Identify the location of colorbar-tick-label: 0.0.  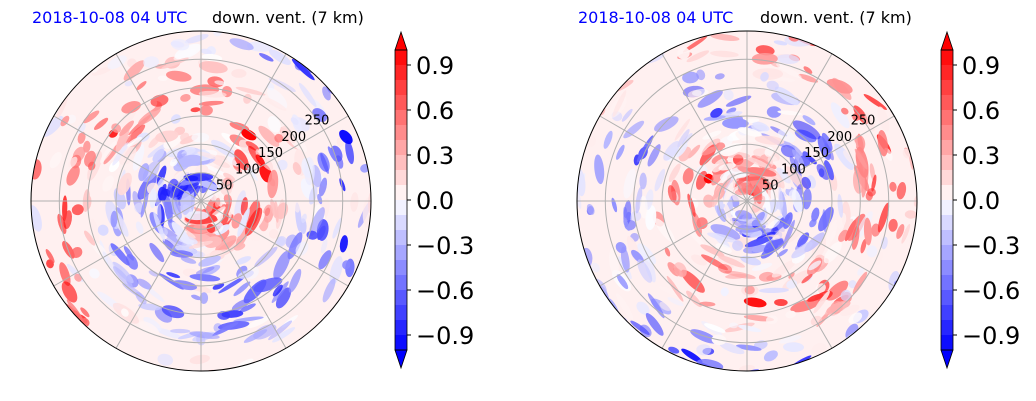
(435, 201).